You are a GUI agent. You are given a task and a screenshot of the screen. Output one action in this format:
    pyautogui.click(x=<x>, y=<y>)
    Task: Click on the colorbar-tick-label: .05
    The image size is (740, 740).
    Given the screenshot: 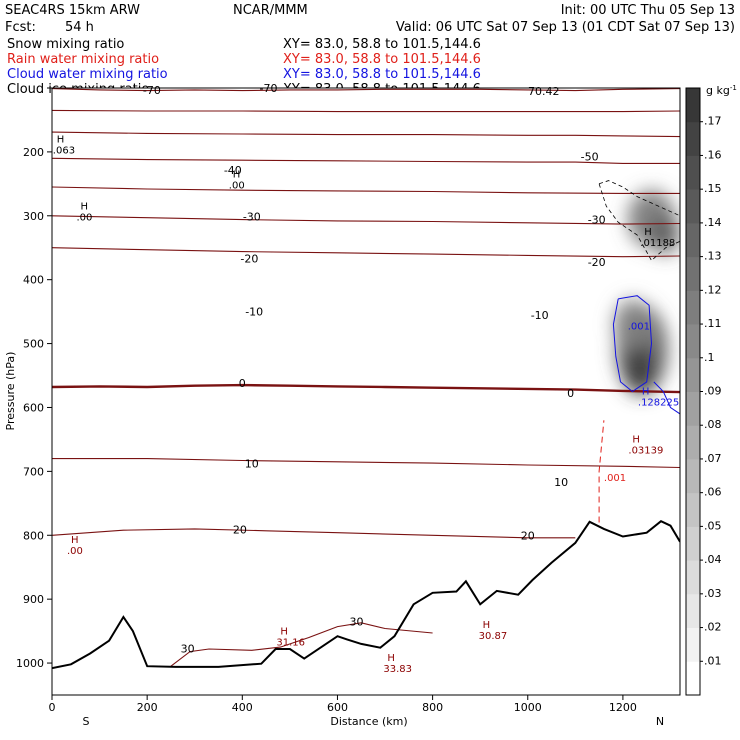 What is the action you would take?
    pyautogui.click(x=713, y=525)
    